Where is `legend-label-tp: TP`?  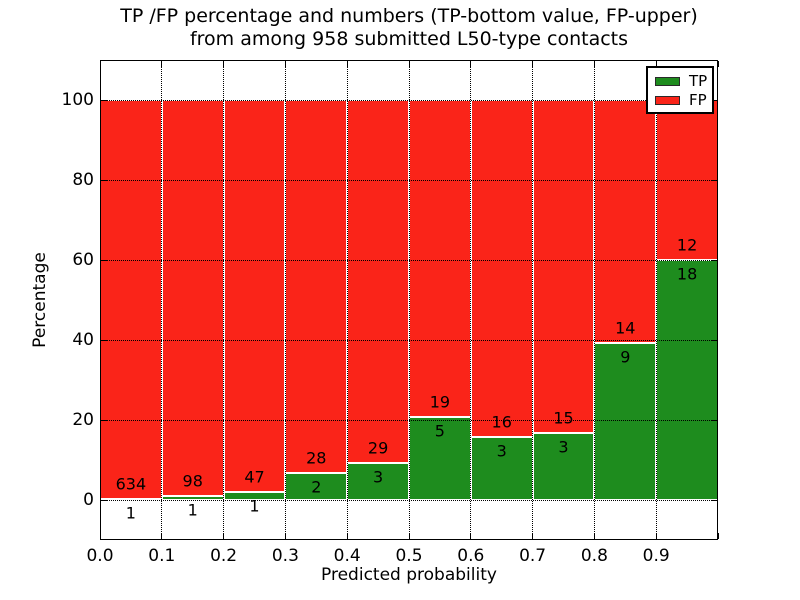 legend-label-tp: TP is located at coordinates (698, 81).